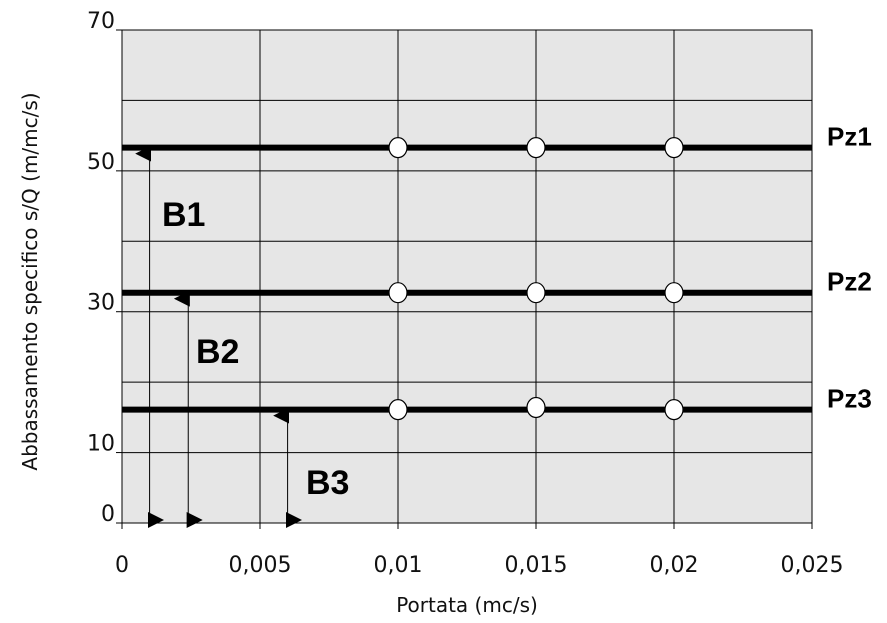 This screenshot has height=623, width=887. I want to click on series-label: Pz2, so click(849, 282).